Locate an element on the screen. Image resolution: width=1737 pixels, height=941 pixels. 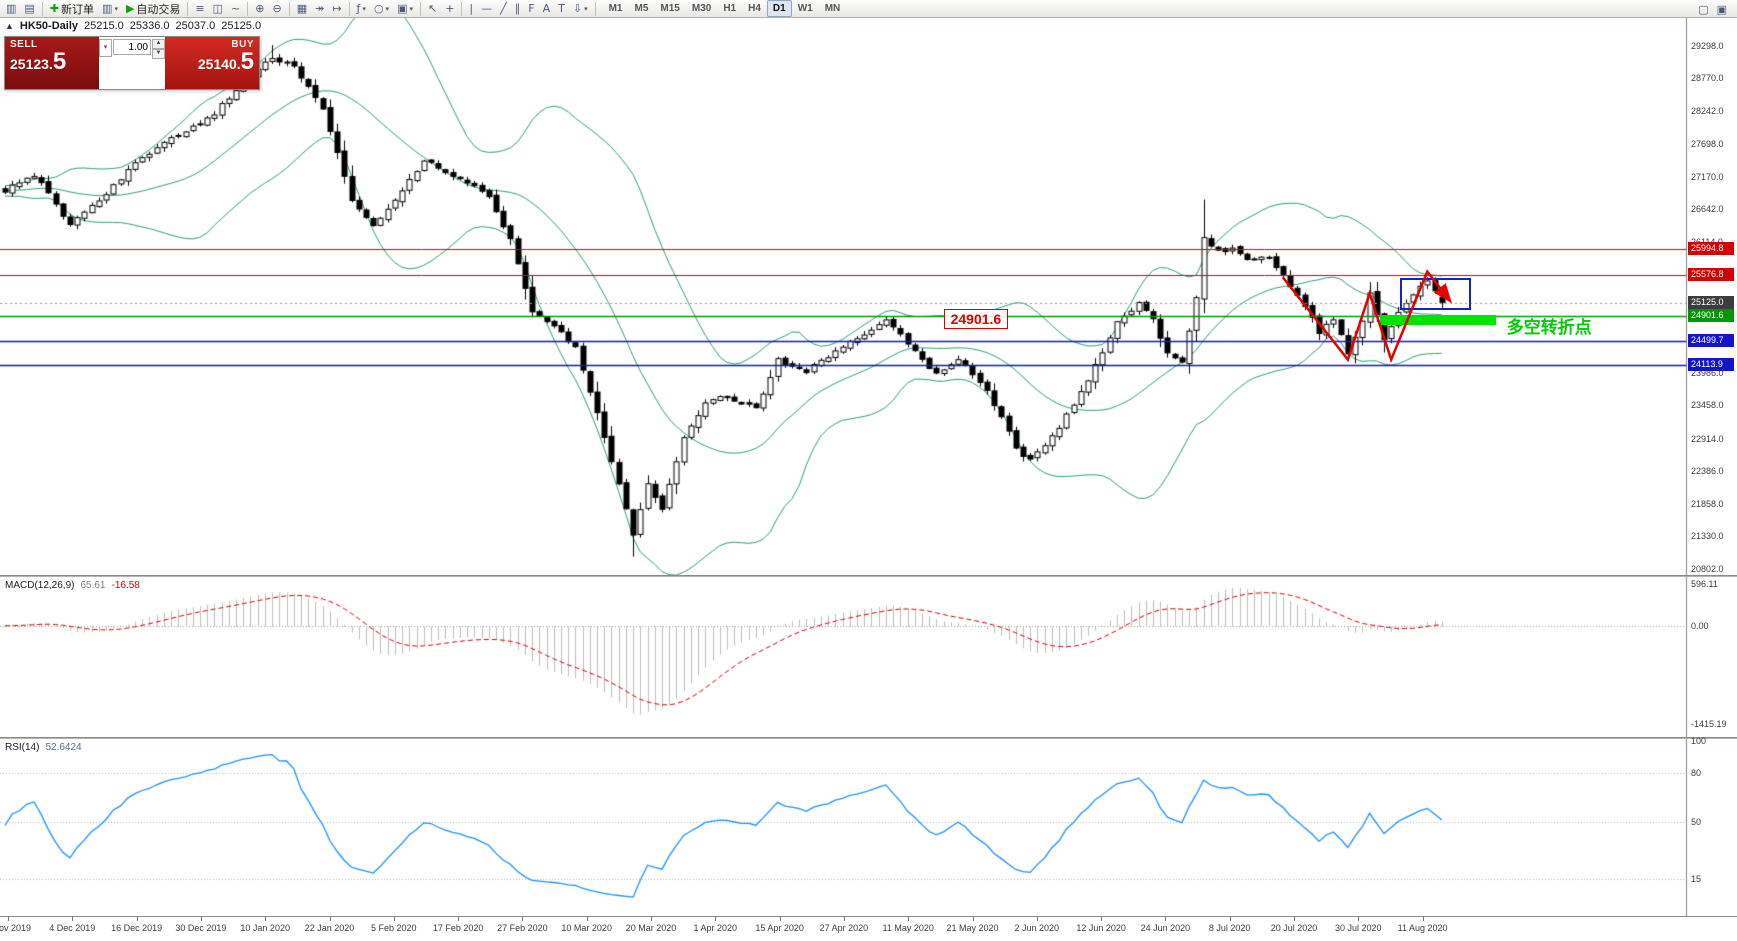
ohlc-high: 25336.0 is located at coordinates (149, 26).